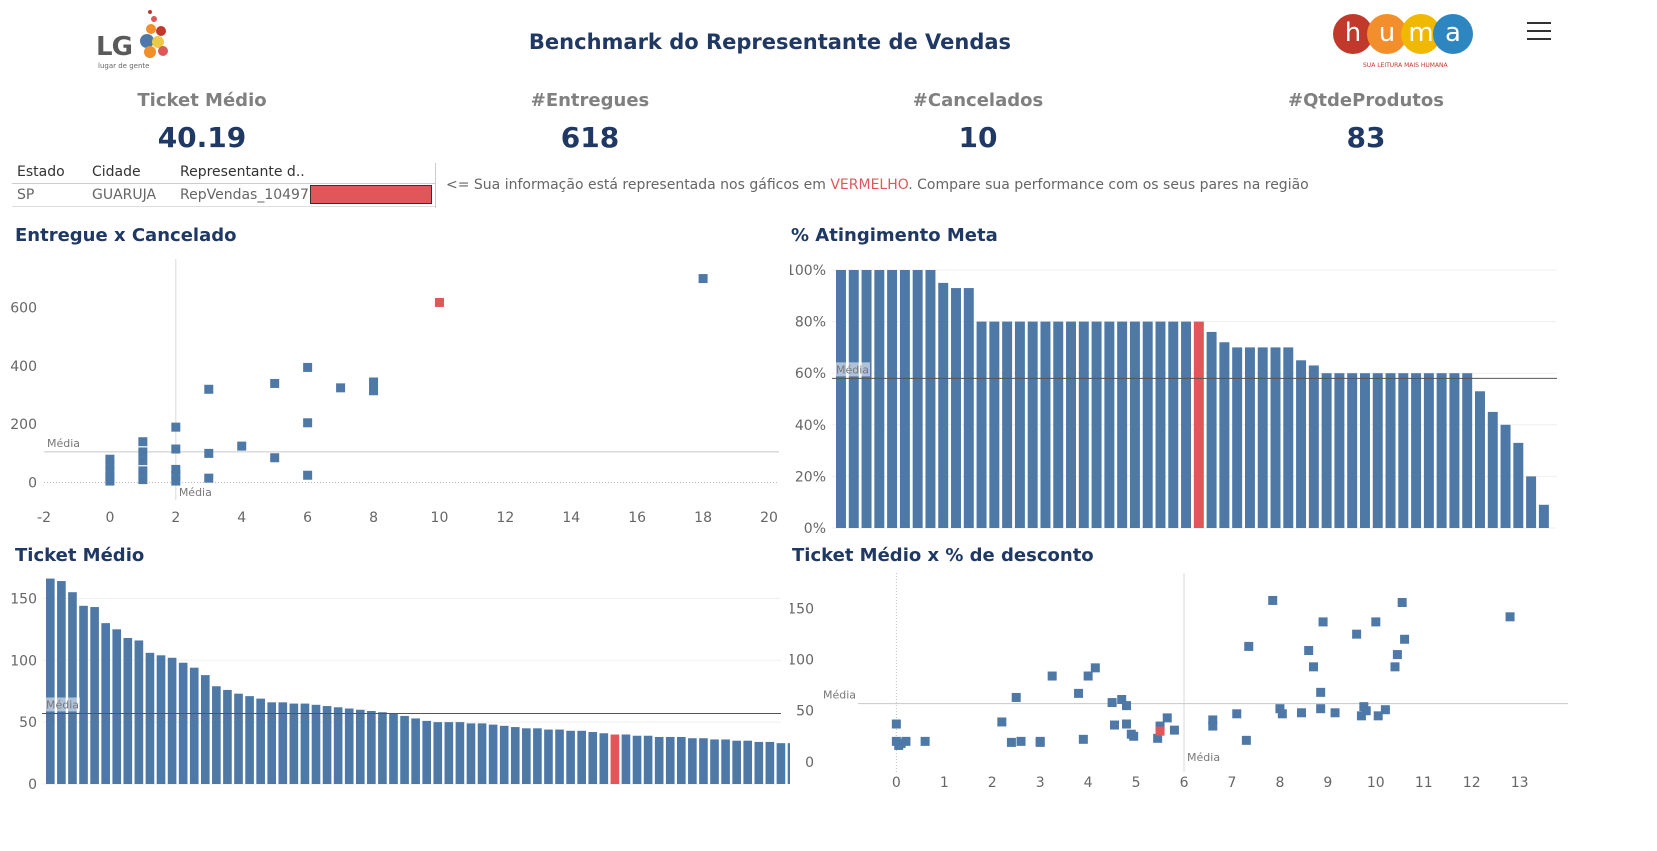 Image resolution: width=1657 pixels, height=851 pixels. Describe the element at coordinates (44, 518) in the screenshot. I see `x-tick-label: -2` at that location.